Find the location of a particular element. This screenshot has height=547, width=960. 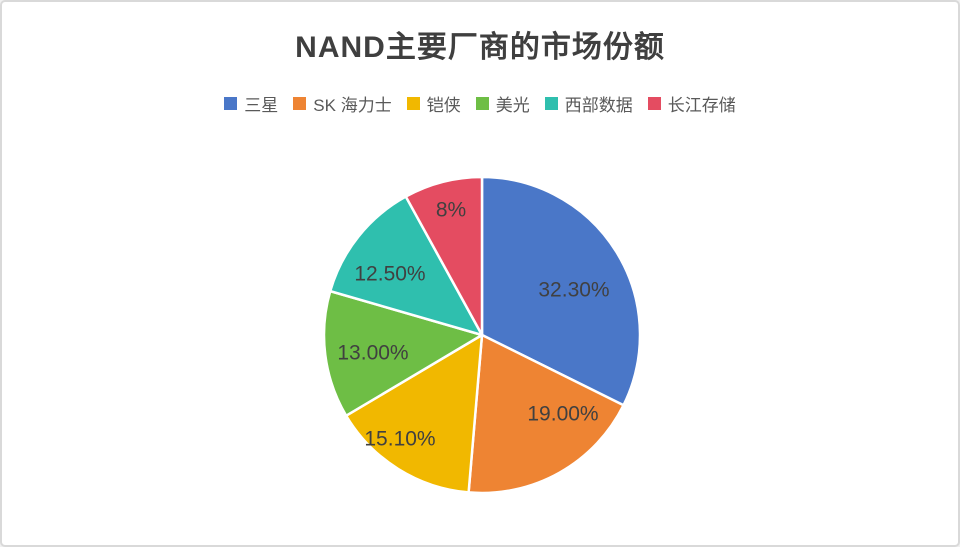

legend-item: 三星 is located at coordinates (251, 103).